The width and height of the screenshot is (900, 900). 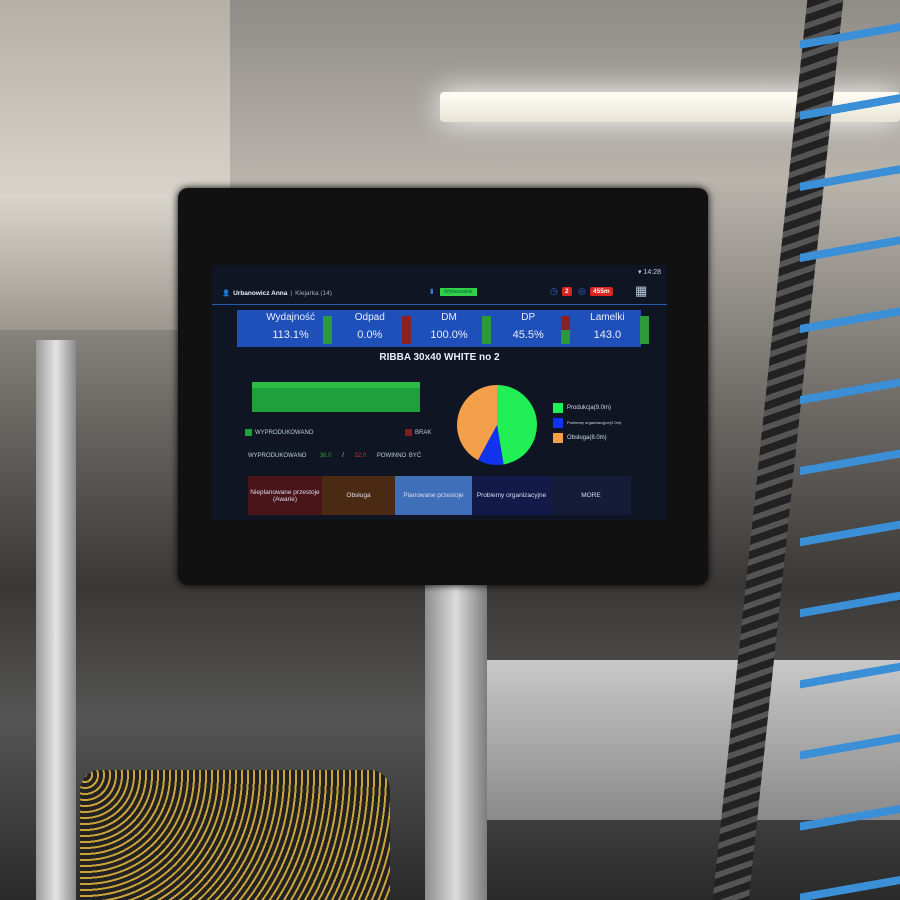 I want to click on legend-produced: WYPRODUKOWANO, so click(x=279, y=432).